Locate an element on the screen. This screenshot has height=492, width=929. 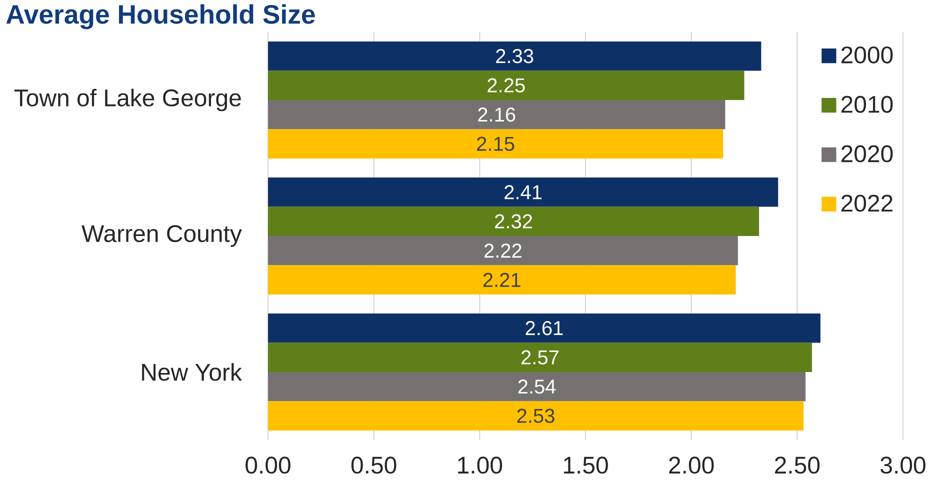
data-label: 2.41 is located at coordinates (523, 192).